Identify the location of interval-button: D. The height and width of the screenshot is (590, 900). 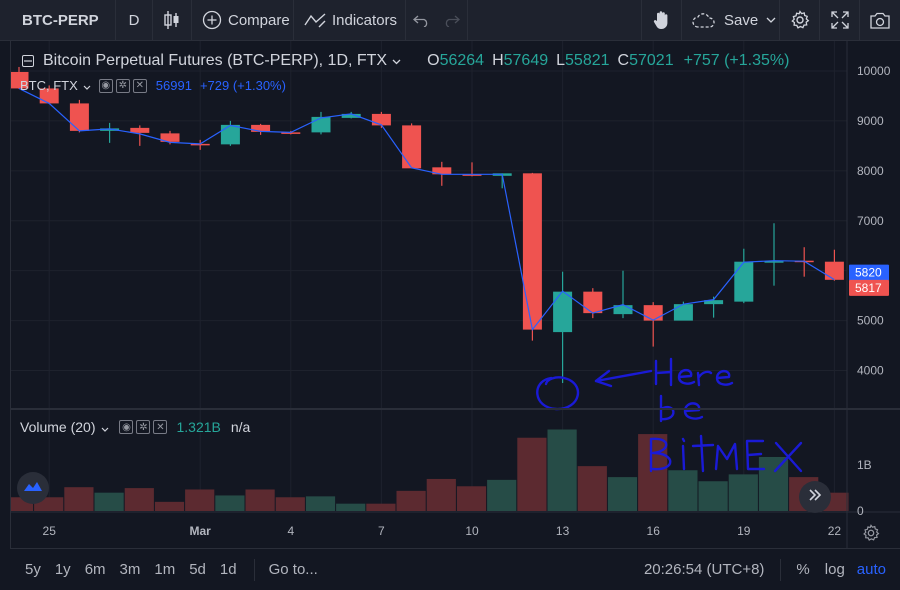
(134, 20).